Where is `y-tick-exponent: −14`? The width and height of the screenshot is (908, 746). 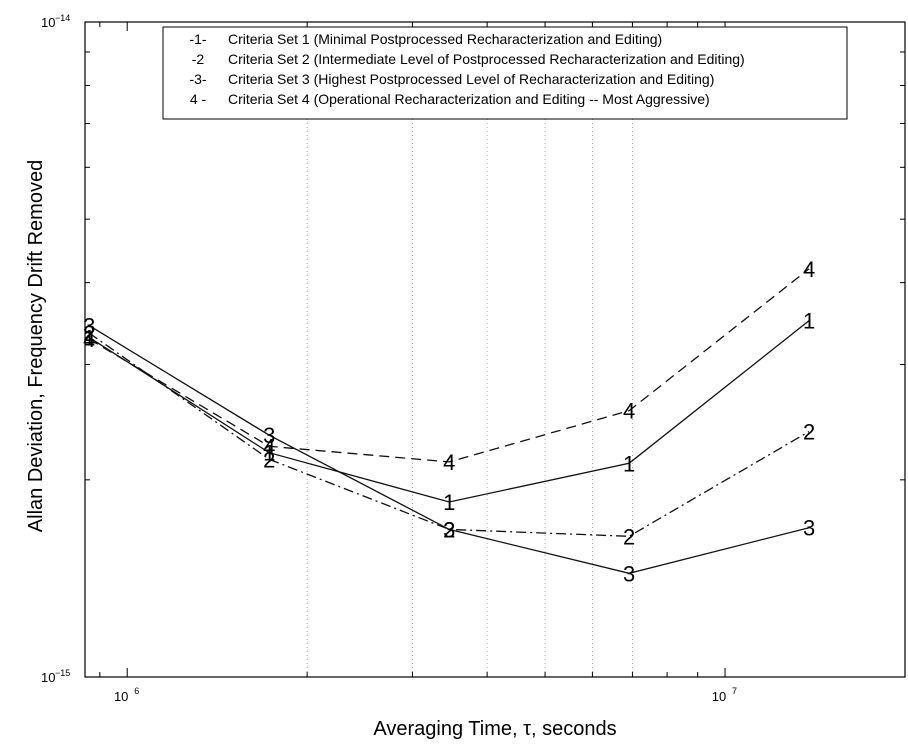 y-tick-exponent: −14 is located at coordinates (62, 18).